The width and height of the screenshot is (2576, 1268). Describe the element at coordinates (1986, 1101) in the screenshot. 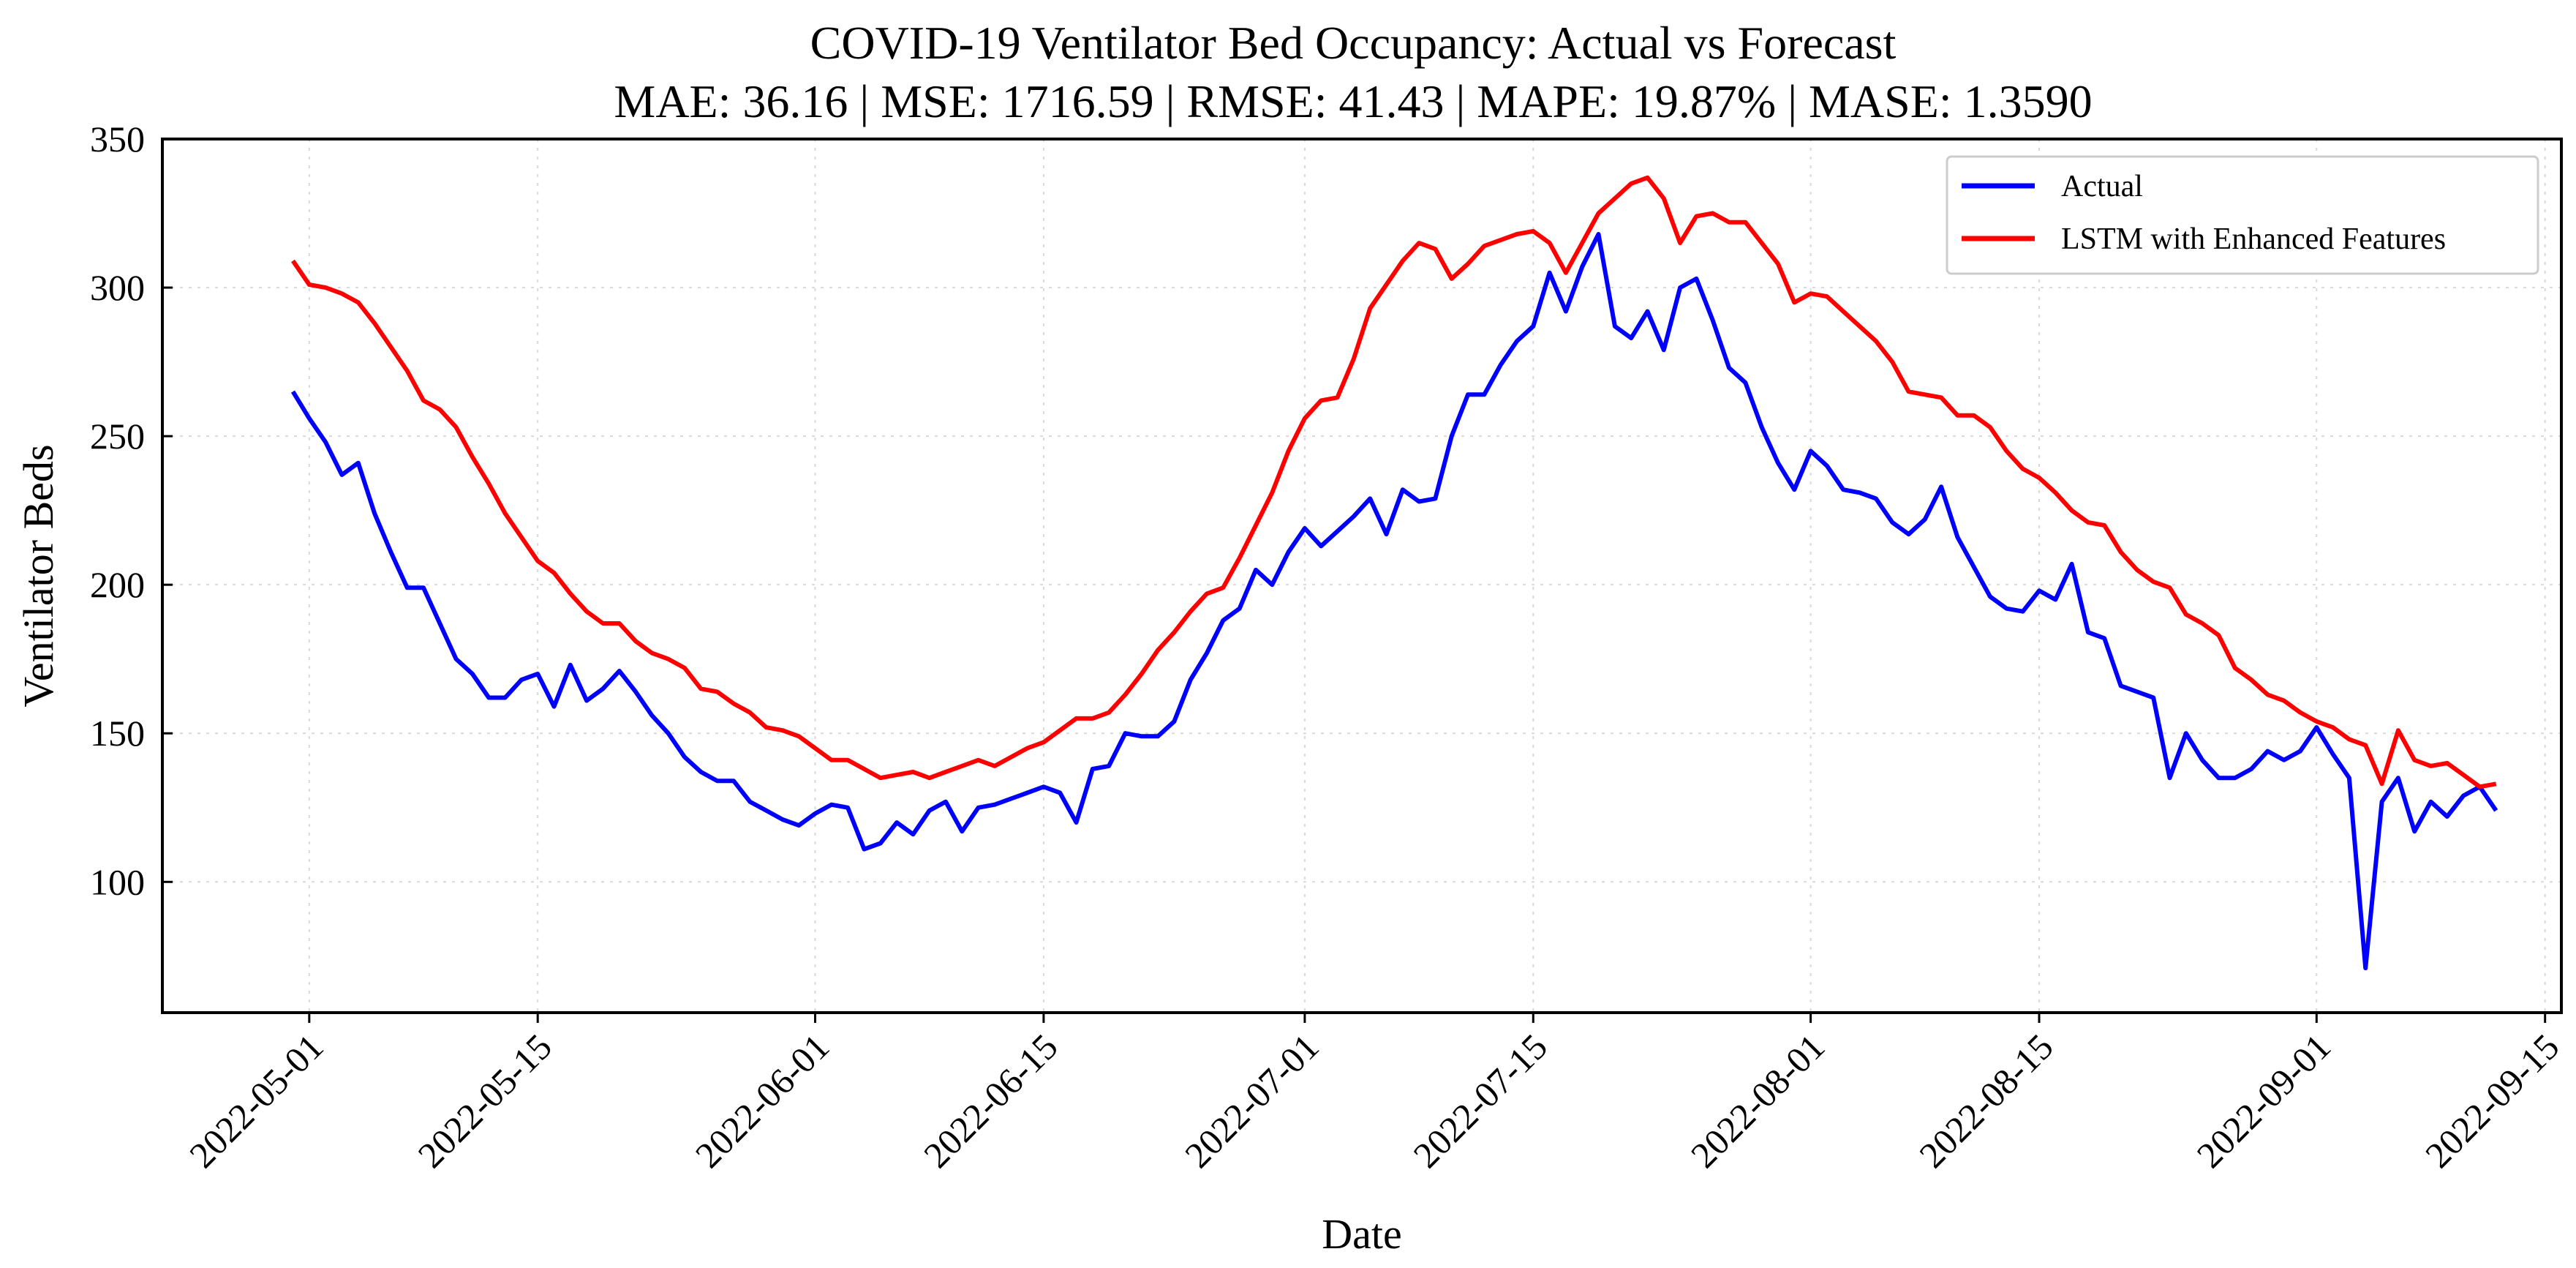

I see `x-tick-label: 2022-08-15` at that location.